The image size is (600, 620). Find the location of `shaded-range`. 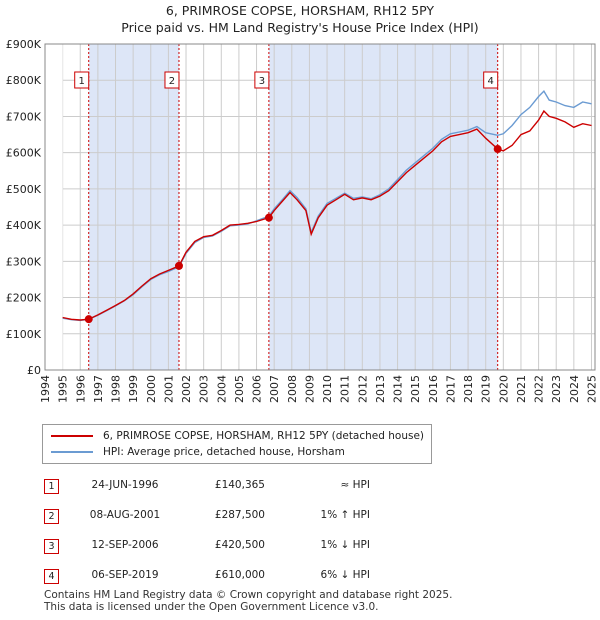

shaded-range is located at coordinates (133, 207).